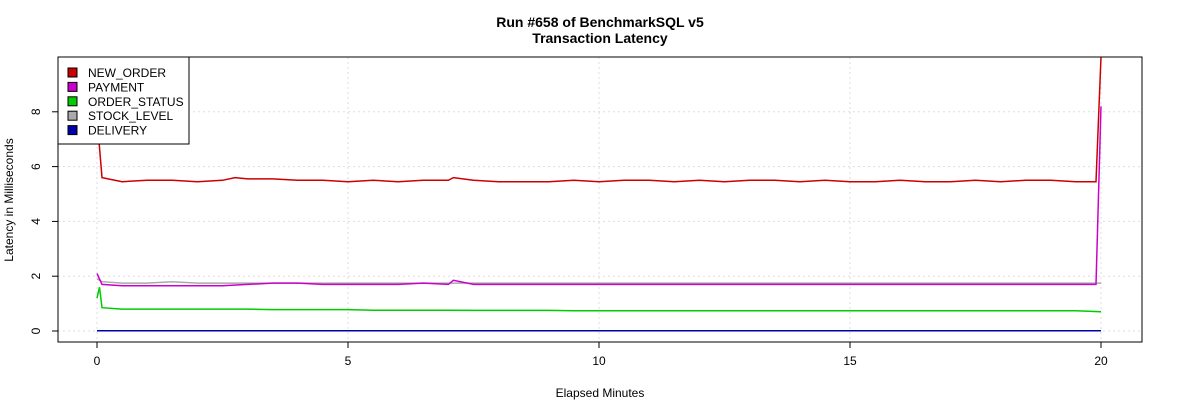 The width and height of the screenshot is (1200, 400). I want to click on series-line-order-status, so click(599, 300).